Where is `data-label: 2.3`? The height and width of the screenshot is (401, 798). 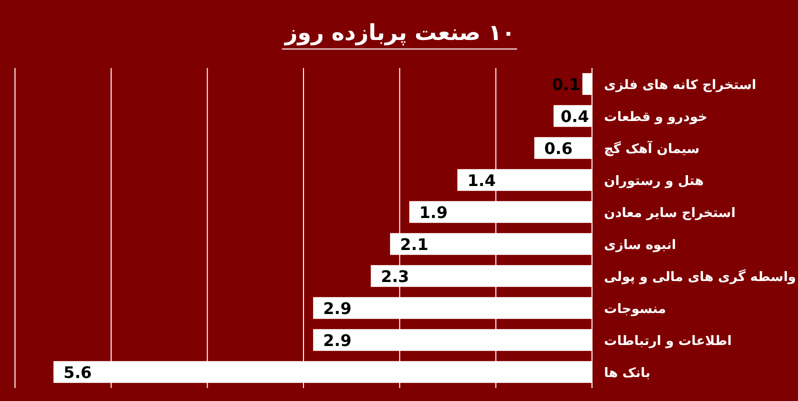
data-label: 2.3 is located at coordinates (395, 276).